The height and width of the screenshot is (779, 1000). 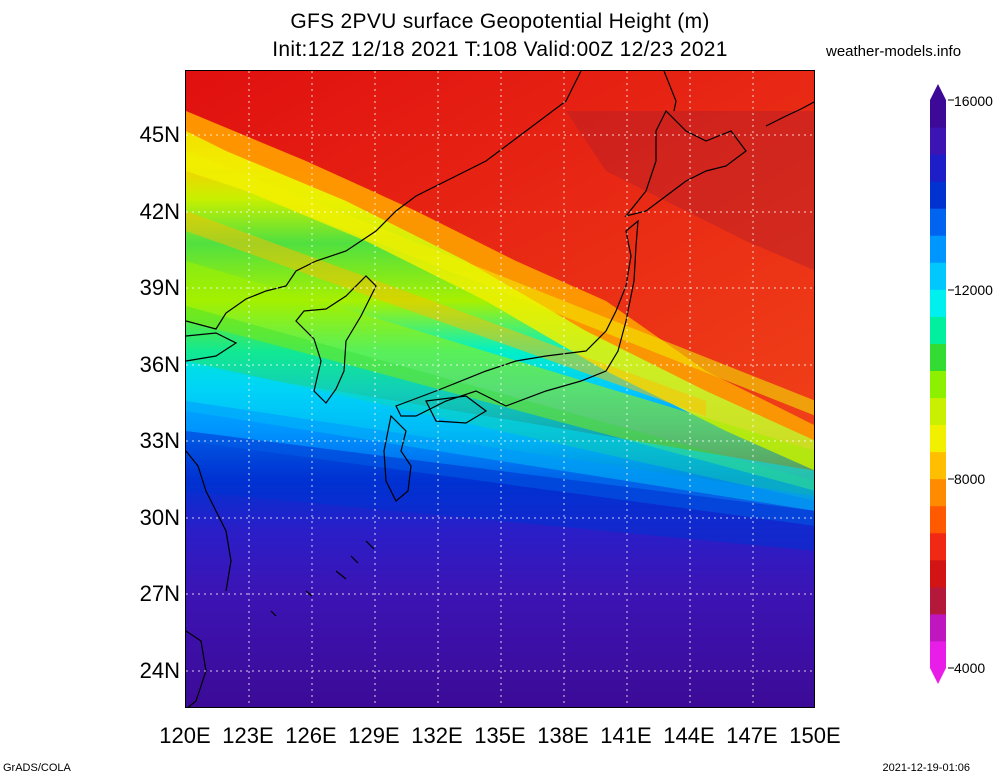 I want to click on lat-label-33n: 33N, so click(x=159, y=440).